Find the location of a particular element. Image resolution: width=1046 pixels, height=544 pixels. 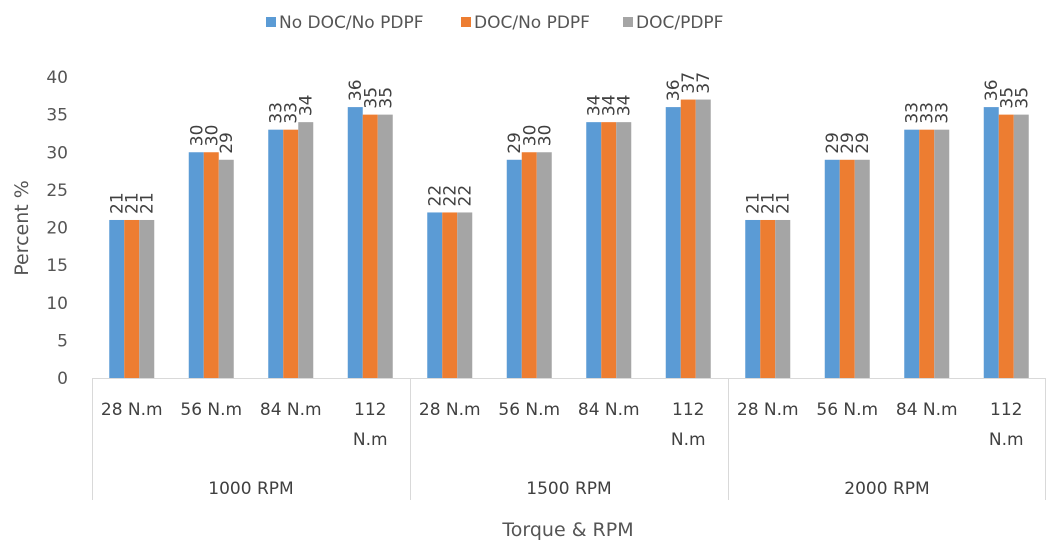

legend-label: DOC/PDPF is located at coordinates (679, 23).